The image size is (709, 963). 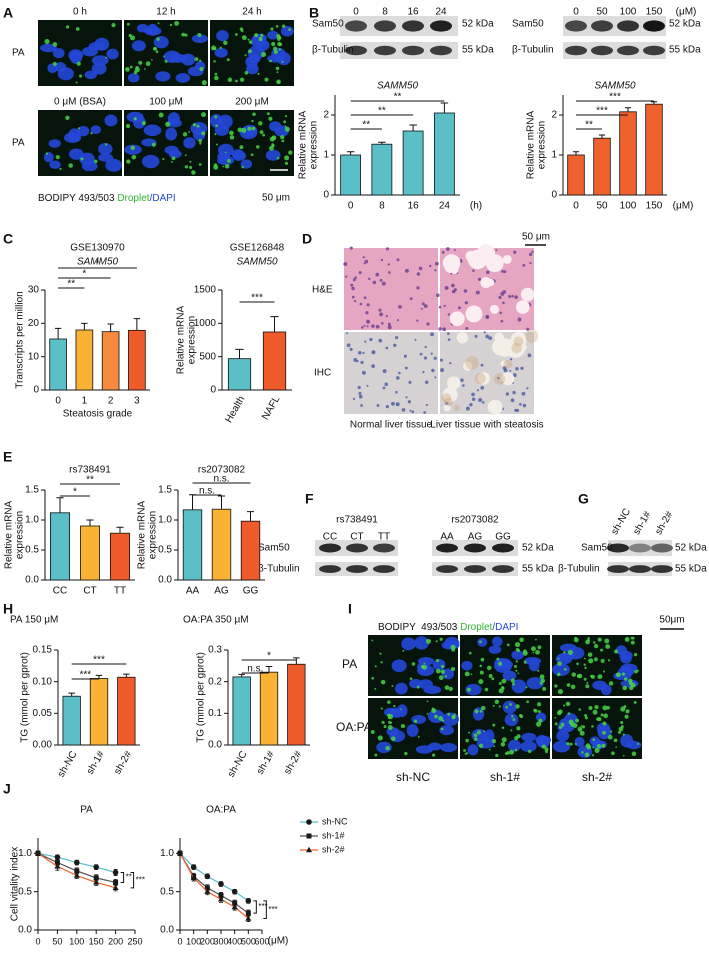 I want to click on y-tick-label: 0.05, so click(x=43, y=713).